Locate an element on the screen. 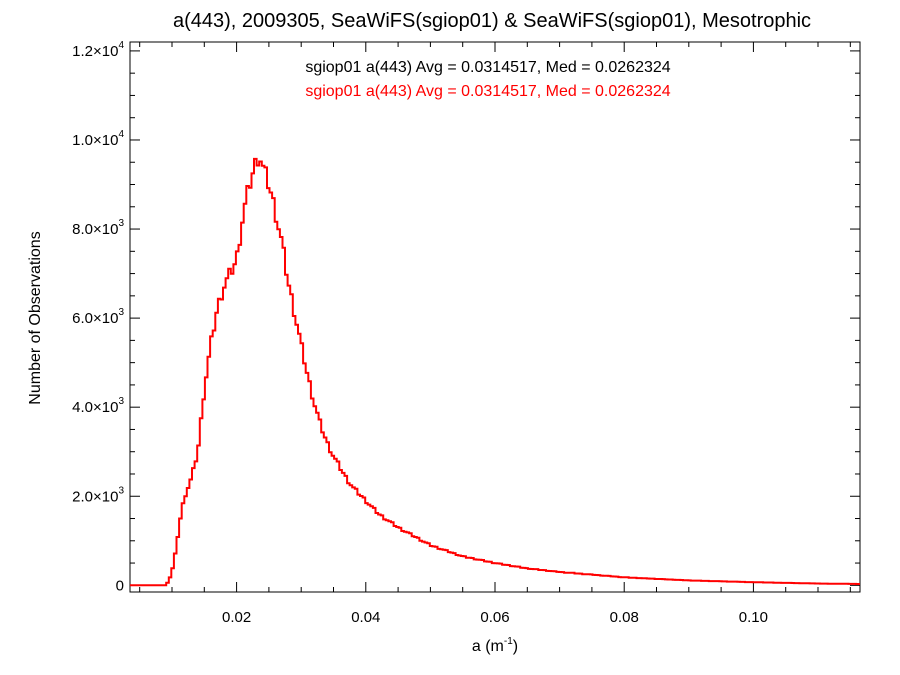  x-tick-label: 0.06 is located at coordinates (494, 617).